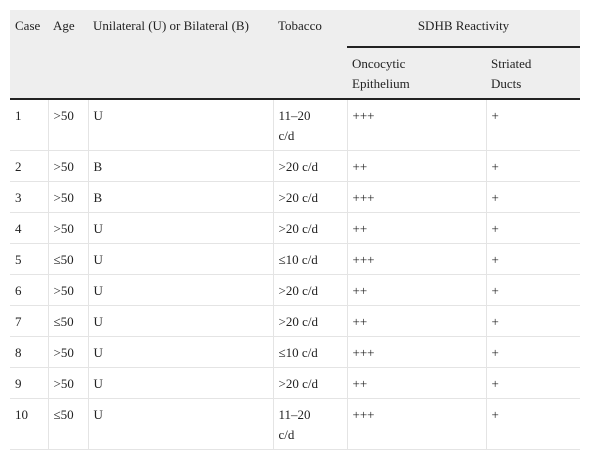  I want to click on table-row: 2 >50 B >20 c/d ++ +, so click(295, 166).